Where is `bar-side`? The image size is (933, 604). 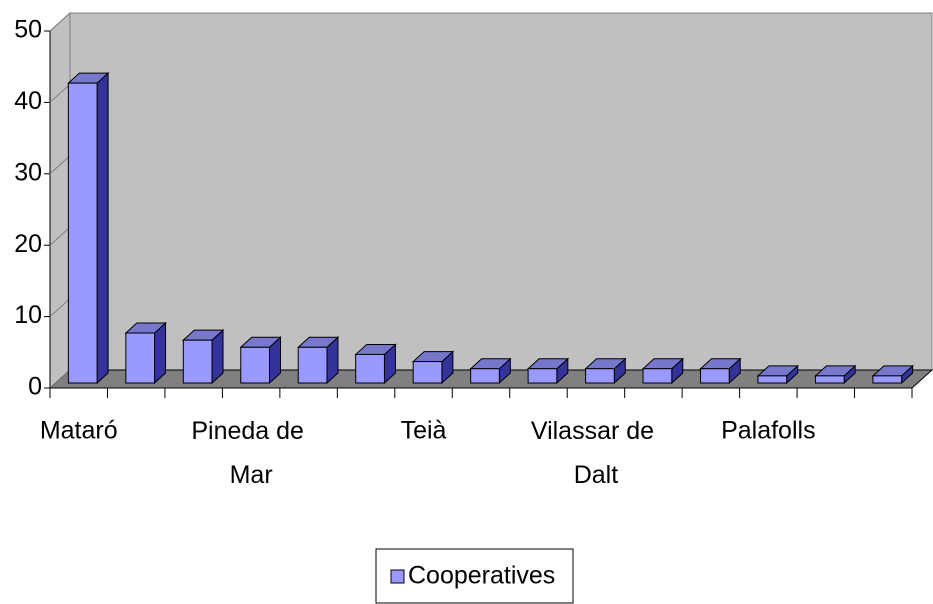
bar-side is located at coordinates (102, 228).